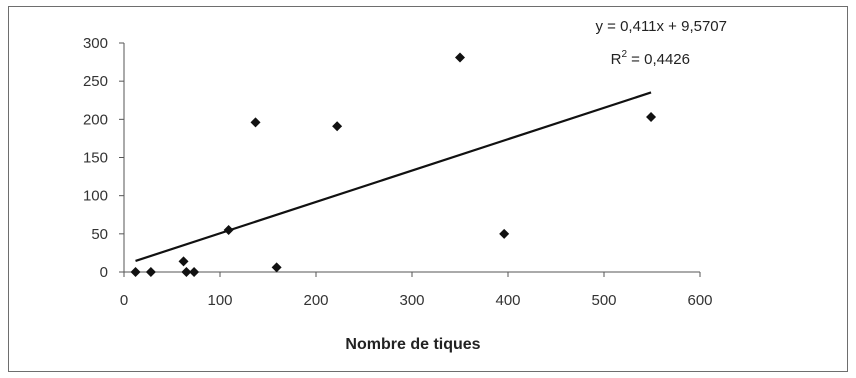 The width and height of the screenshot is (856, 378). Describe the element at coordinates (104, 272) in the screenshot. I see `y-tick-label: 0` at that location.